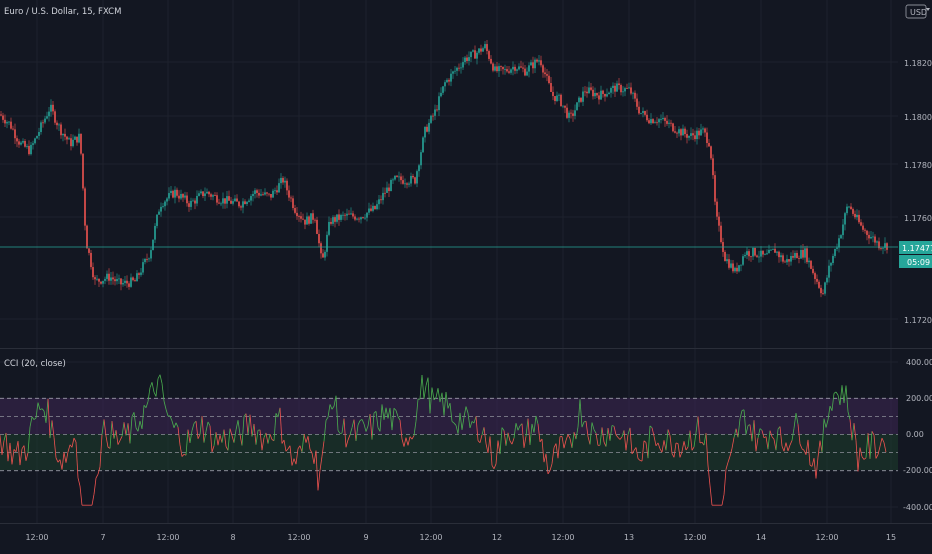 The height and width of the screenshot is (554, 932). What do you see at coordinates (915, 436) in the screenshot?
I see `cci-axis: 400.00 200.00 0.00 -200.00 -400.00` at bounding box center [915, 436].